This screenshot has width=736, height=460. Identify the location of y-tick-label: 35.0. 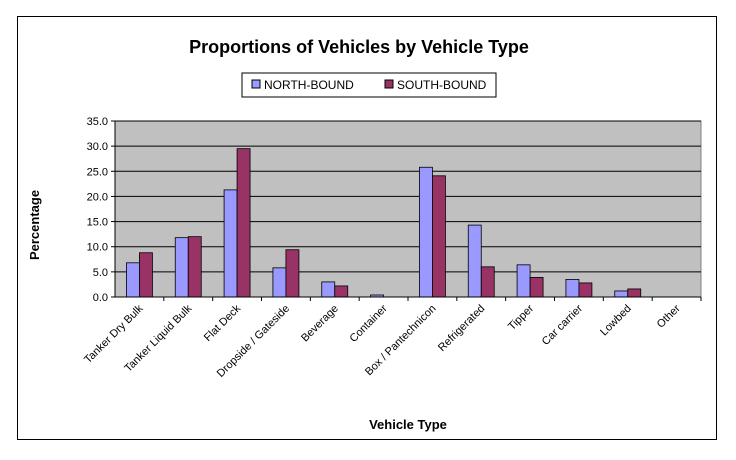
(97, 122).